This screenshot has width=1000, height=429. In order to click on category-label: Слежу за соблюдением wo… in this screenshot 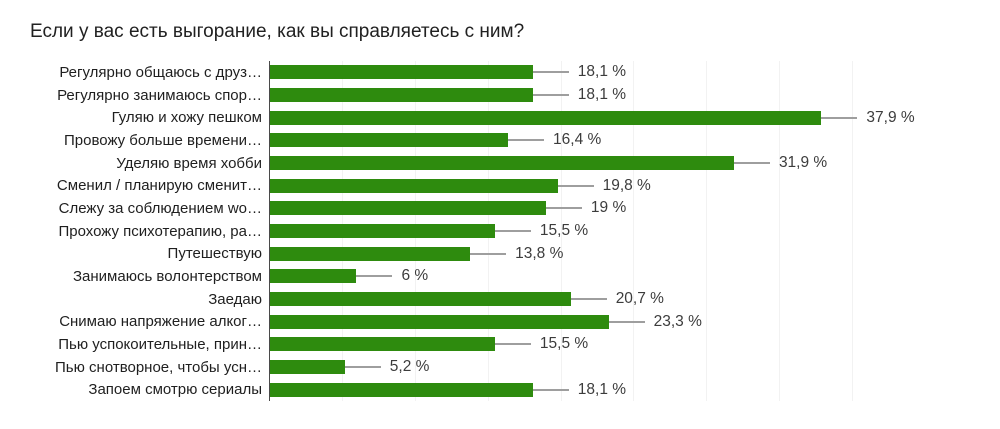, I will do `click(160, 208)`.